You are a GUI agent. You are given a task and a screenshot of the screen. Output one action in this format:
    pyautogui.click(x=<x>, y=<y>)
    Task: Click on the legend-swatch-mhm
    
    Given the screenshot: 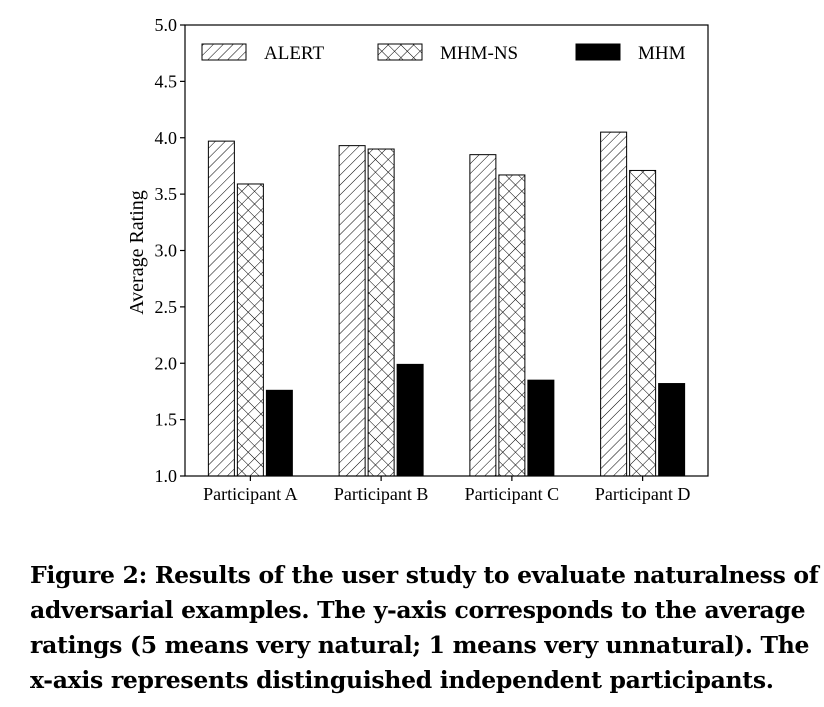 What is the action you would take?
    pyautogui.click(x=598, y=52)
    